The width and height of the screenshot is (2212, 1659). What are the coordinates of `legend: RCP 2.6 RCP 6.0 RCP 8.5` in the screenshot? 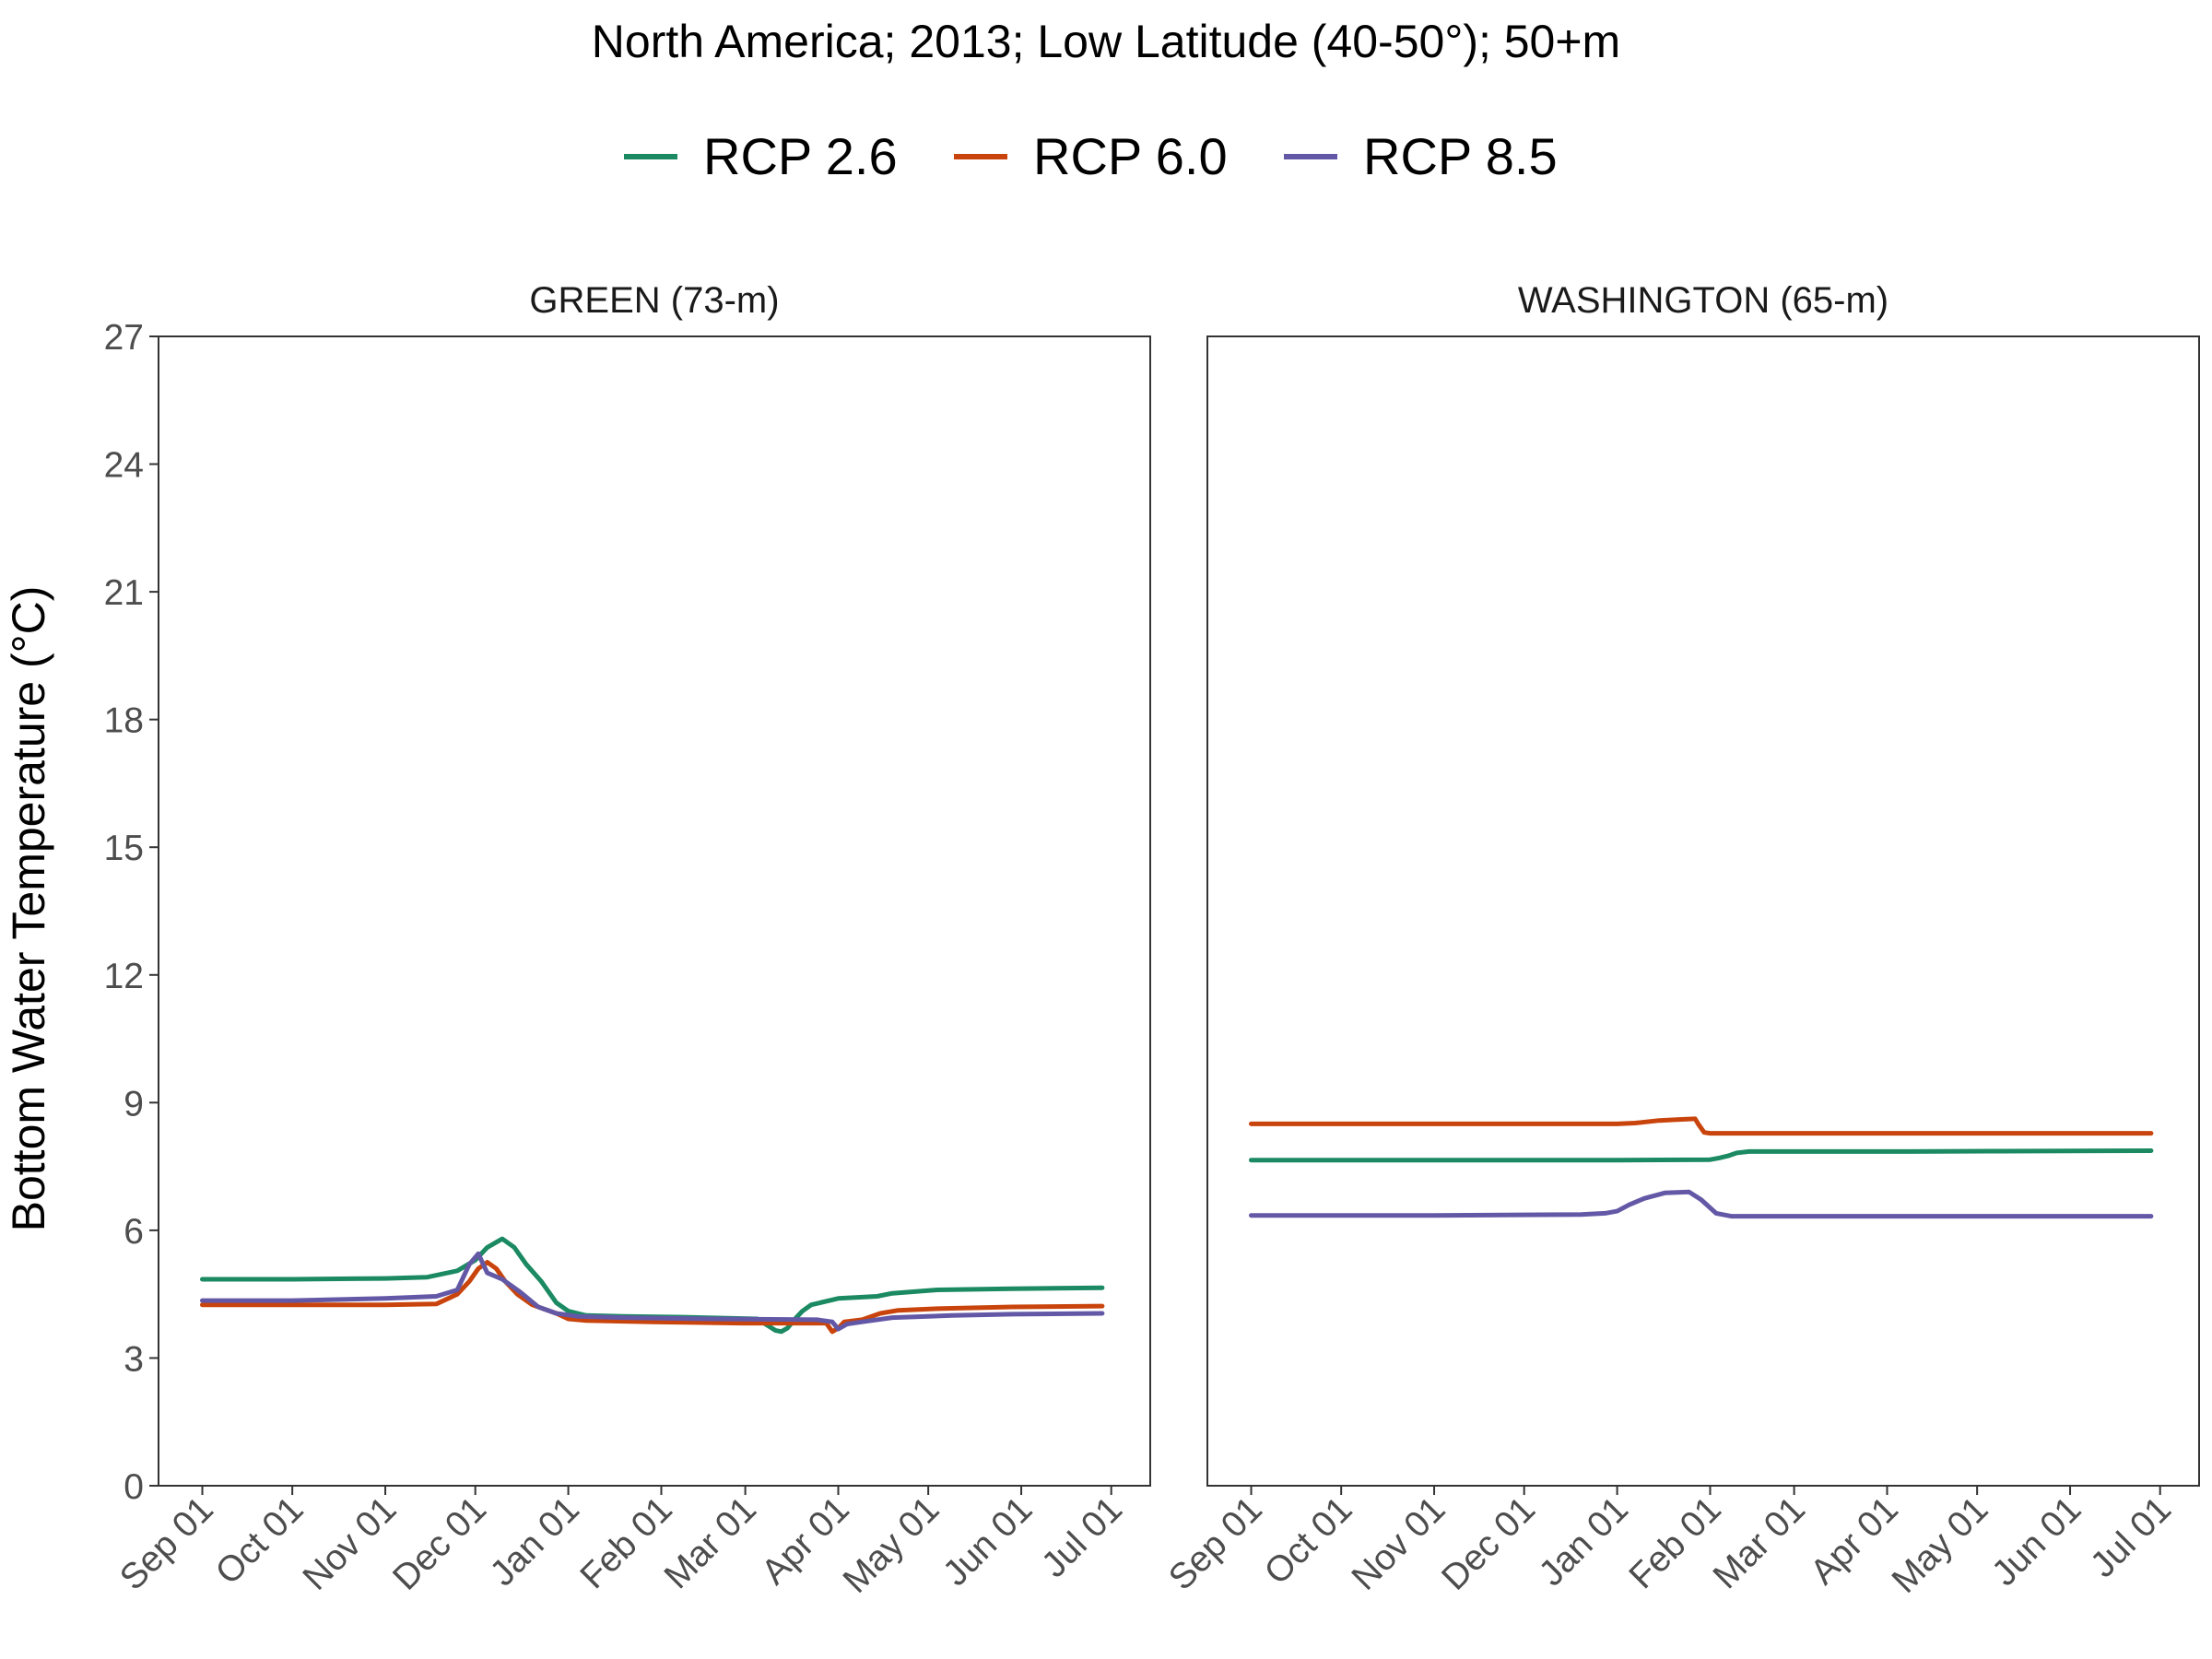 It's located at (1091, 156).